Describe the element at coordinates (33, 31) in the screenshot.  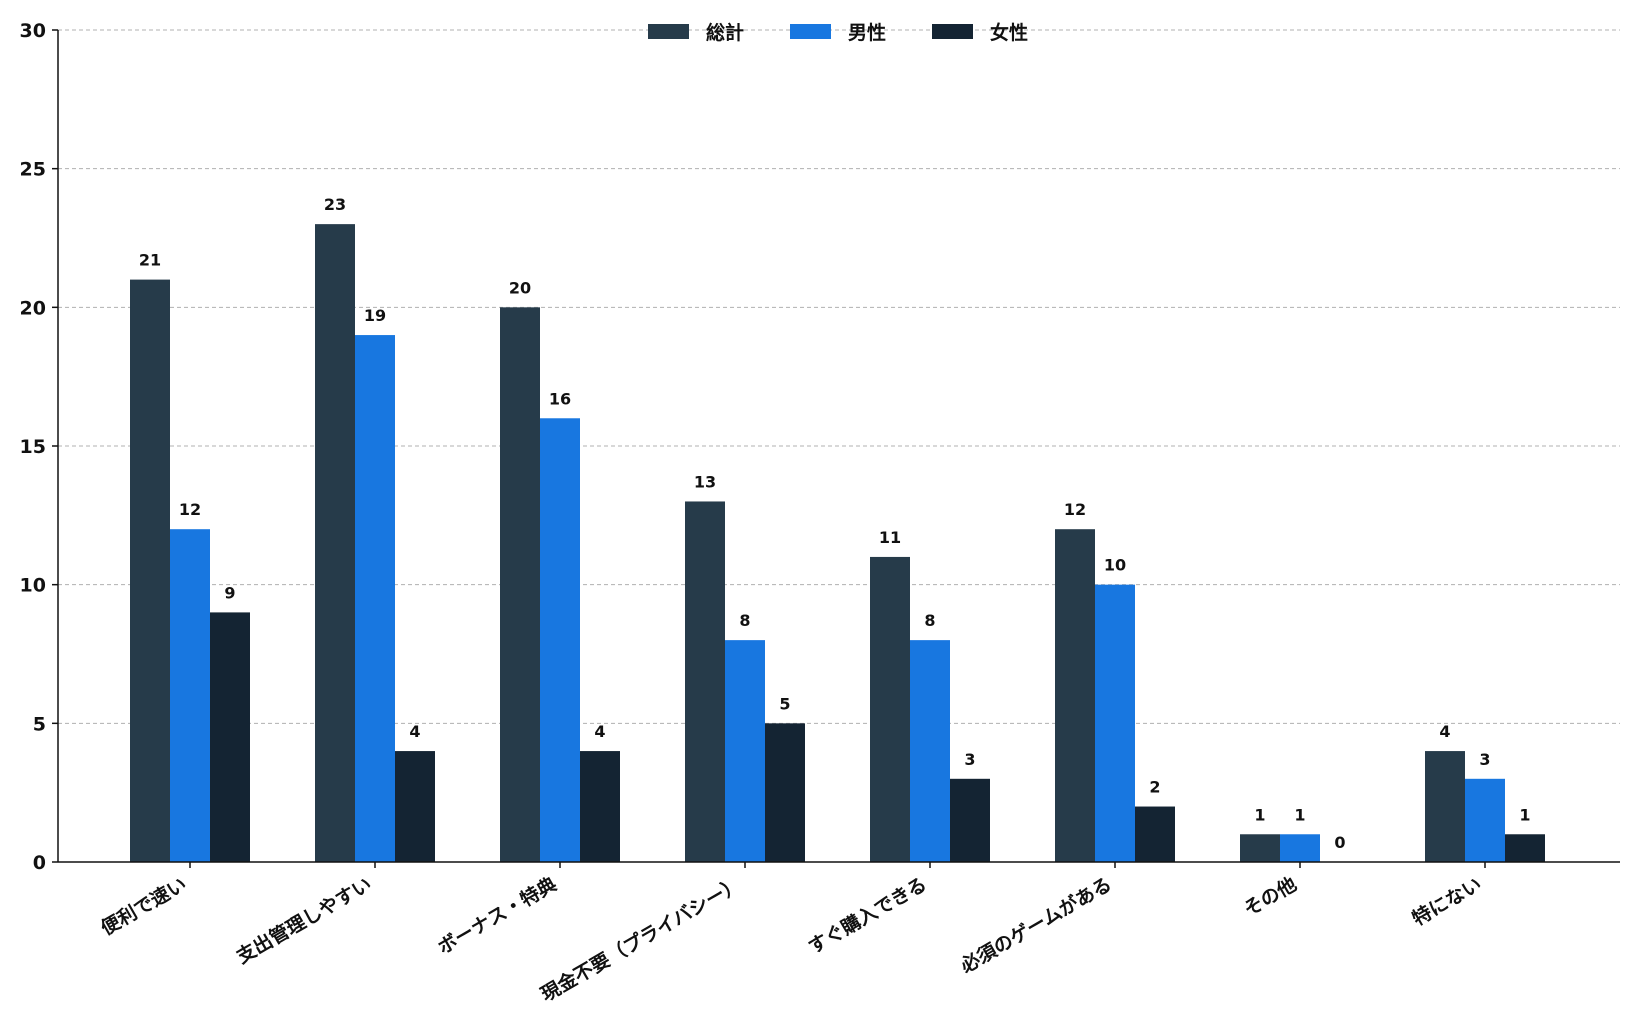
I see `y-tick-label: 30` at that location.